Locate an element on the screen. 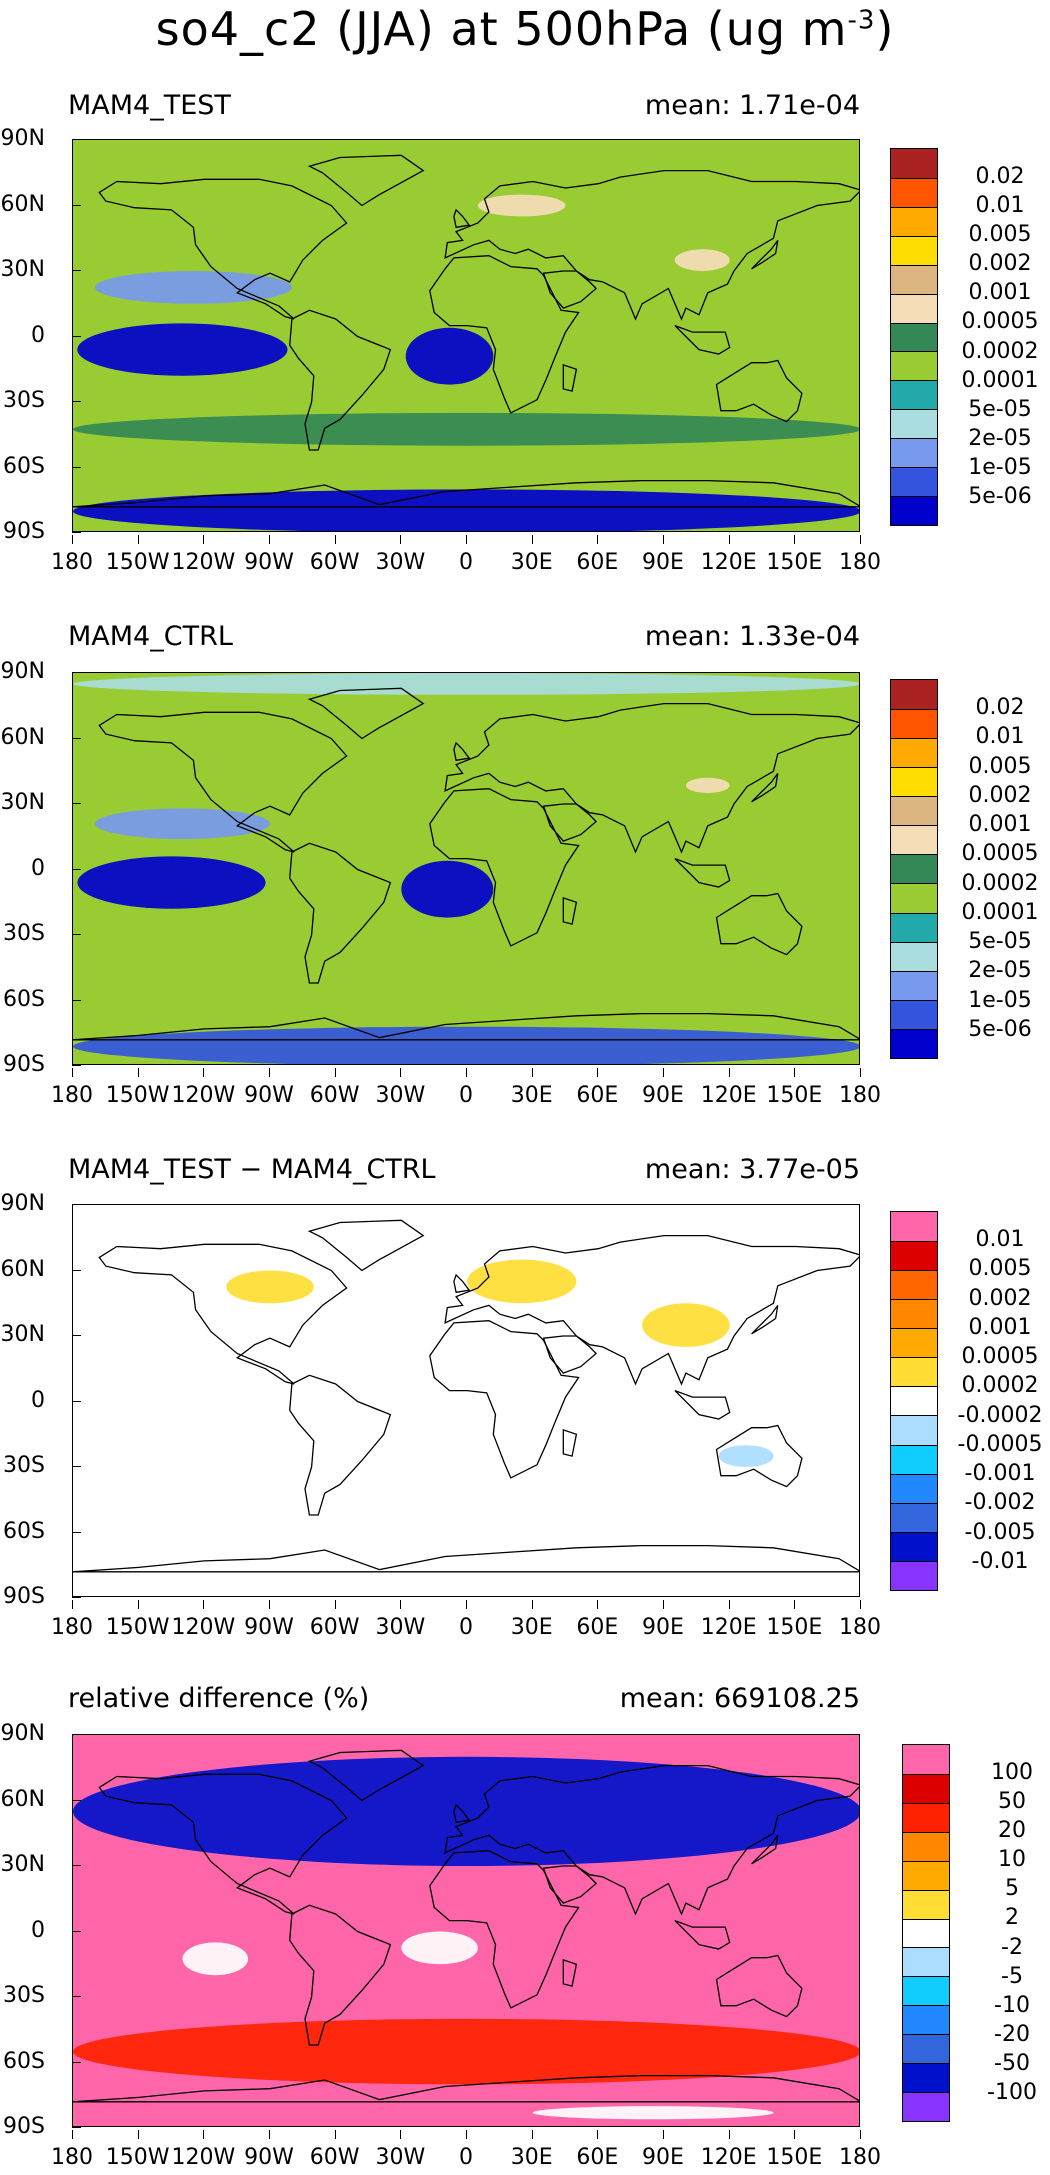 The height and width of the screenshot is (2175, 1050). antarctica-outline is located at coordinates (466, 493).